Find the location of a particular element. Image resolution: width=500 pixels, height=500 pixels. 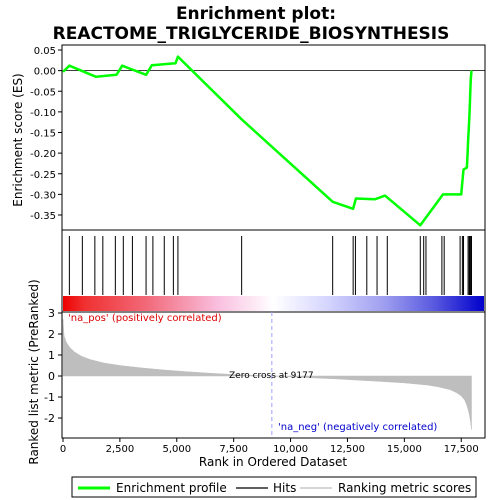

legend-frame is located at coordinates (274, 487).